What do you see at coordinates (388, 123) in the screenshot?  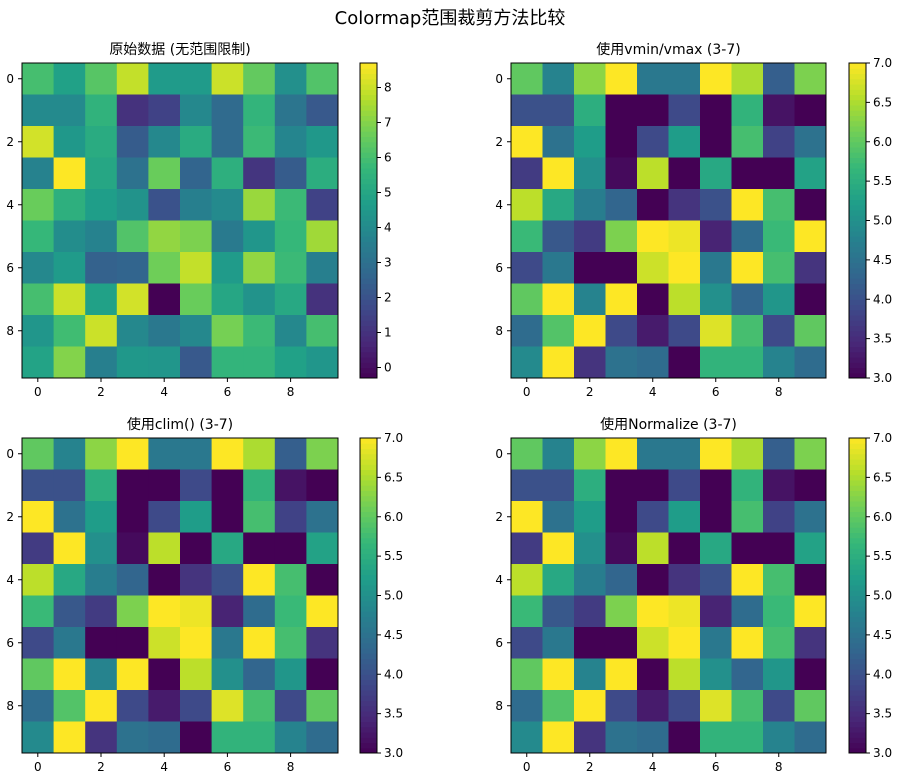 I see `colorbar-tick-label: 7` at bounding box center [388, 123].